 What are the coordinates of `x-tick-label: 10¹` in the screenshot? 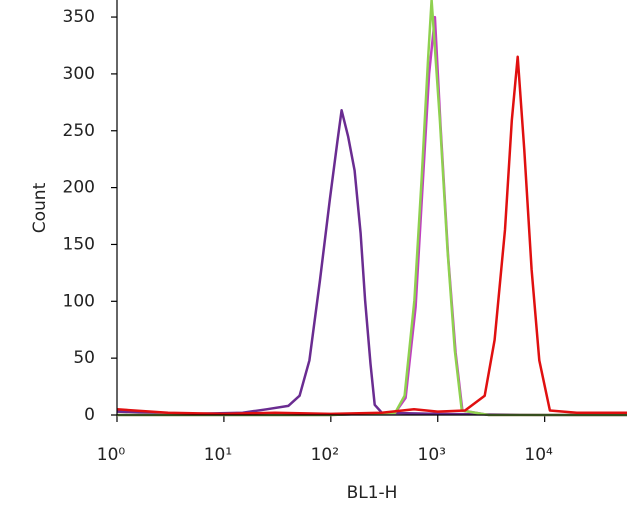 It's located at (218, 455).